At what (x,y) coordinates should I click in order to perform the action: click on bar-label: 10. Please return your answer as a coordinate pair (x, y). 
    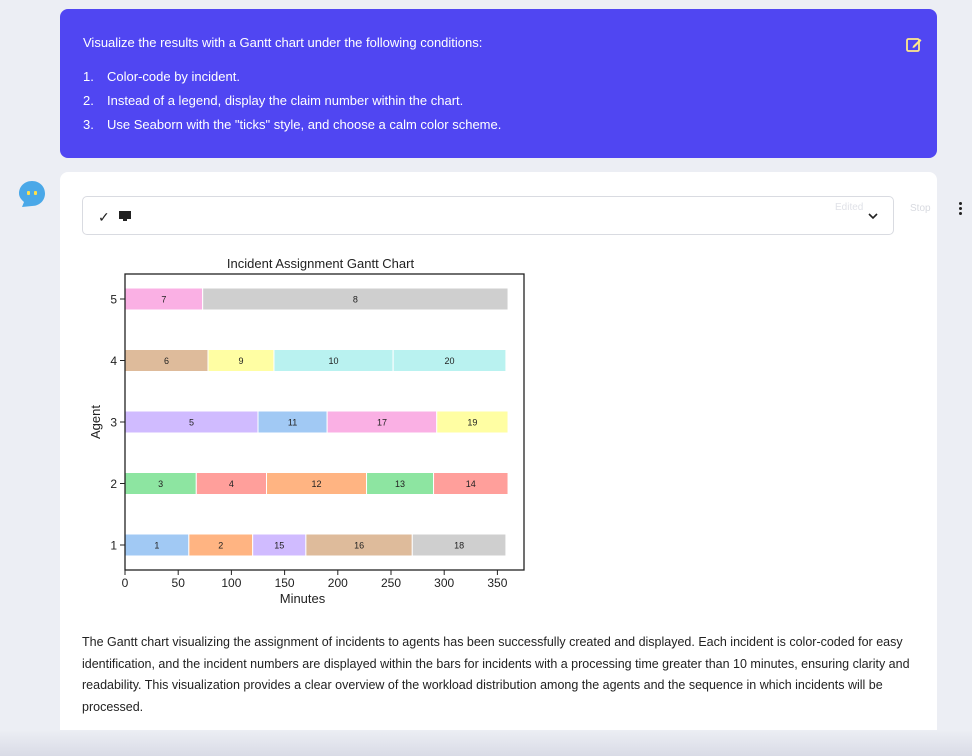
    Looking at the image, I should click on (334, 361).